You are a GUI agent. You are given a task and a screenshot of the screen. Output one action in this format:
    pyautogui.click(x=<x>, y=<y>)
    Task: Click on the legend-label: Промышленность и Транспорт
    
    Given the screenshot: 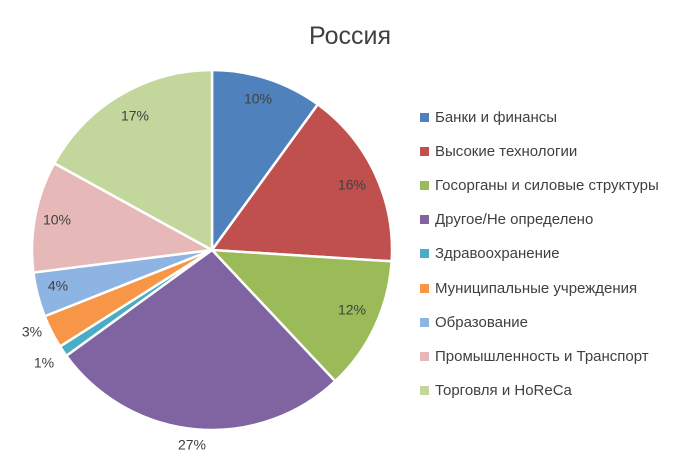 What is the action you would take?
    pyautogui.click(x=542, y=356)
    